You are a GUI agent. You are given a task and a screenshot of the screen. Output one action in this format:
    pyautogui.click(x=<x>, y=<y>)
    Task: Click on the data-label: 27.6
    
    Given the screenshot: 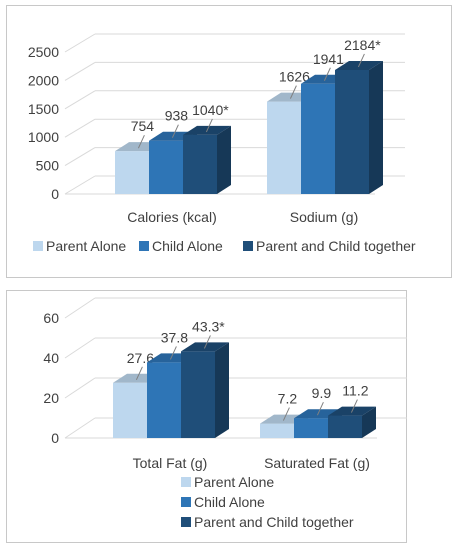 What is the action you would take?
    pyautogui.click(x=140, y=358)
    